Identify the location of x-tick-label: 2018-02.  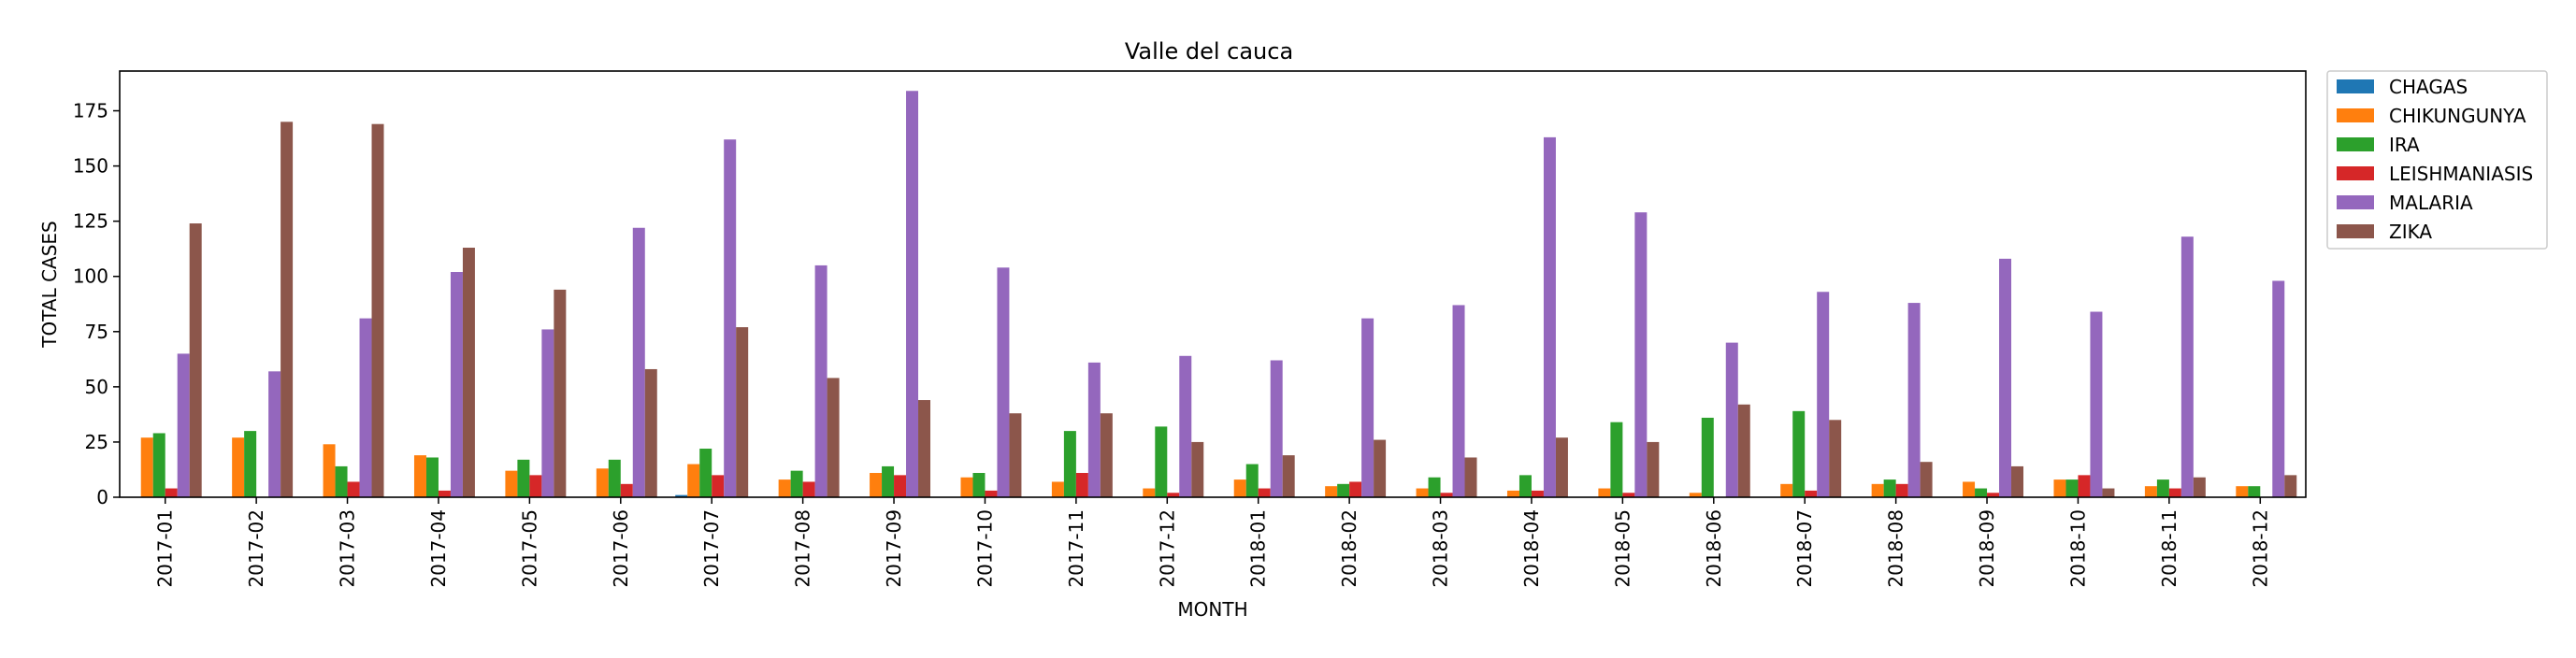
(1349, 548).